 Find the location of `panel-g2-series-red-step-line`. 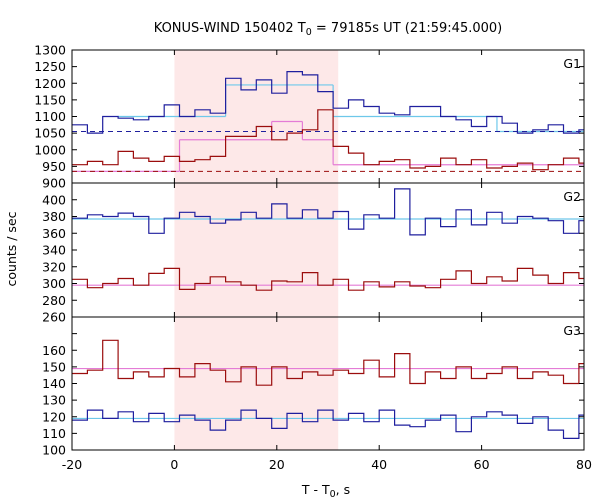

panel-g2-series-red-step-line is located at coordinates (328, 279).